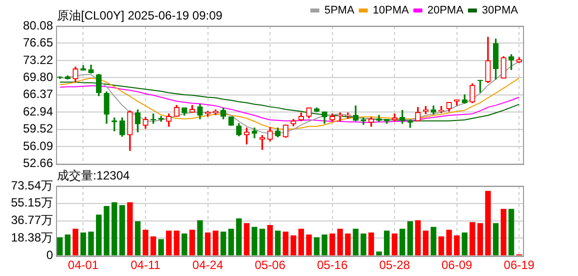  Describe the element at coordinates (38, 163) in the screenshot. I see `y-tick-label: 52.66` at that location.